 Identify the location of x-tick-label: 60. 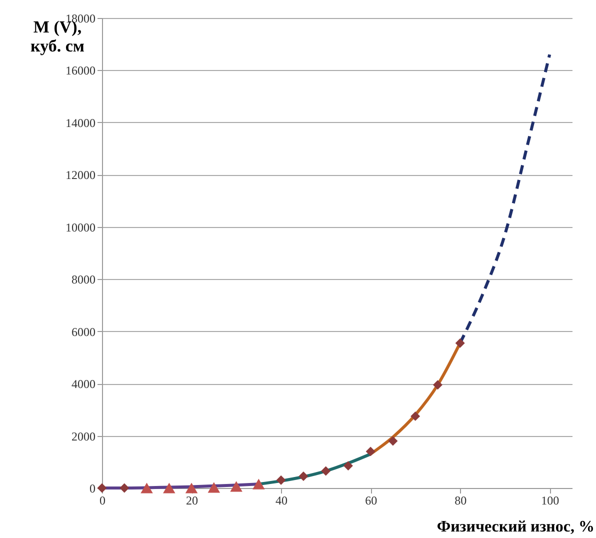
(371, 501).